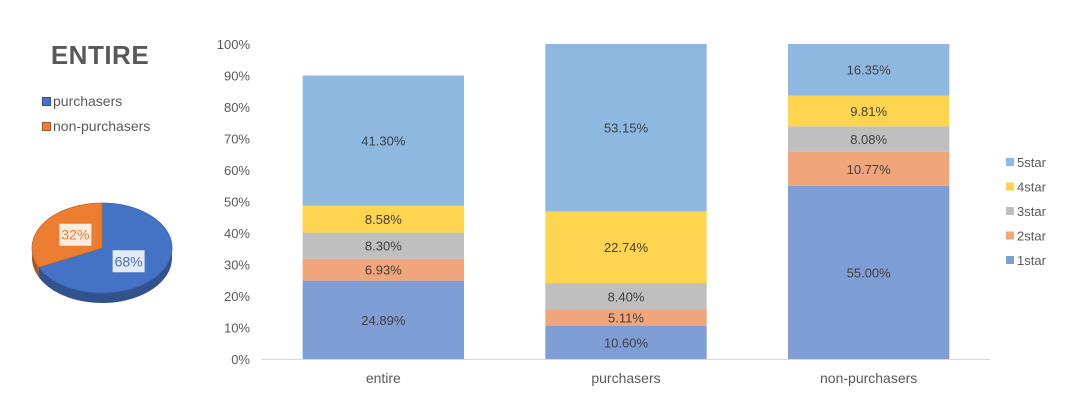 Image resolution: width=1068 pixels, height=404 pixels. What do you see at coordinates (1032, 187) in the screenshot?
I see `legend-label-4star: 4star` at bounding box center [1032, 187].